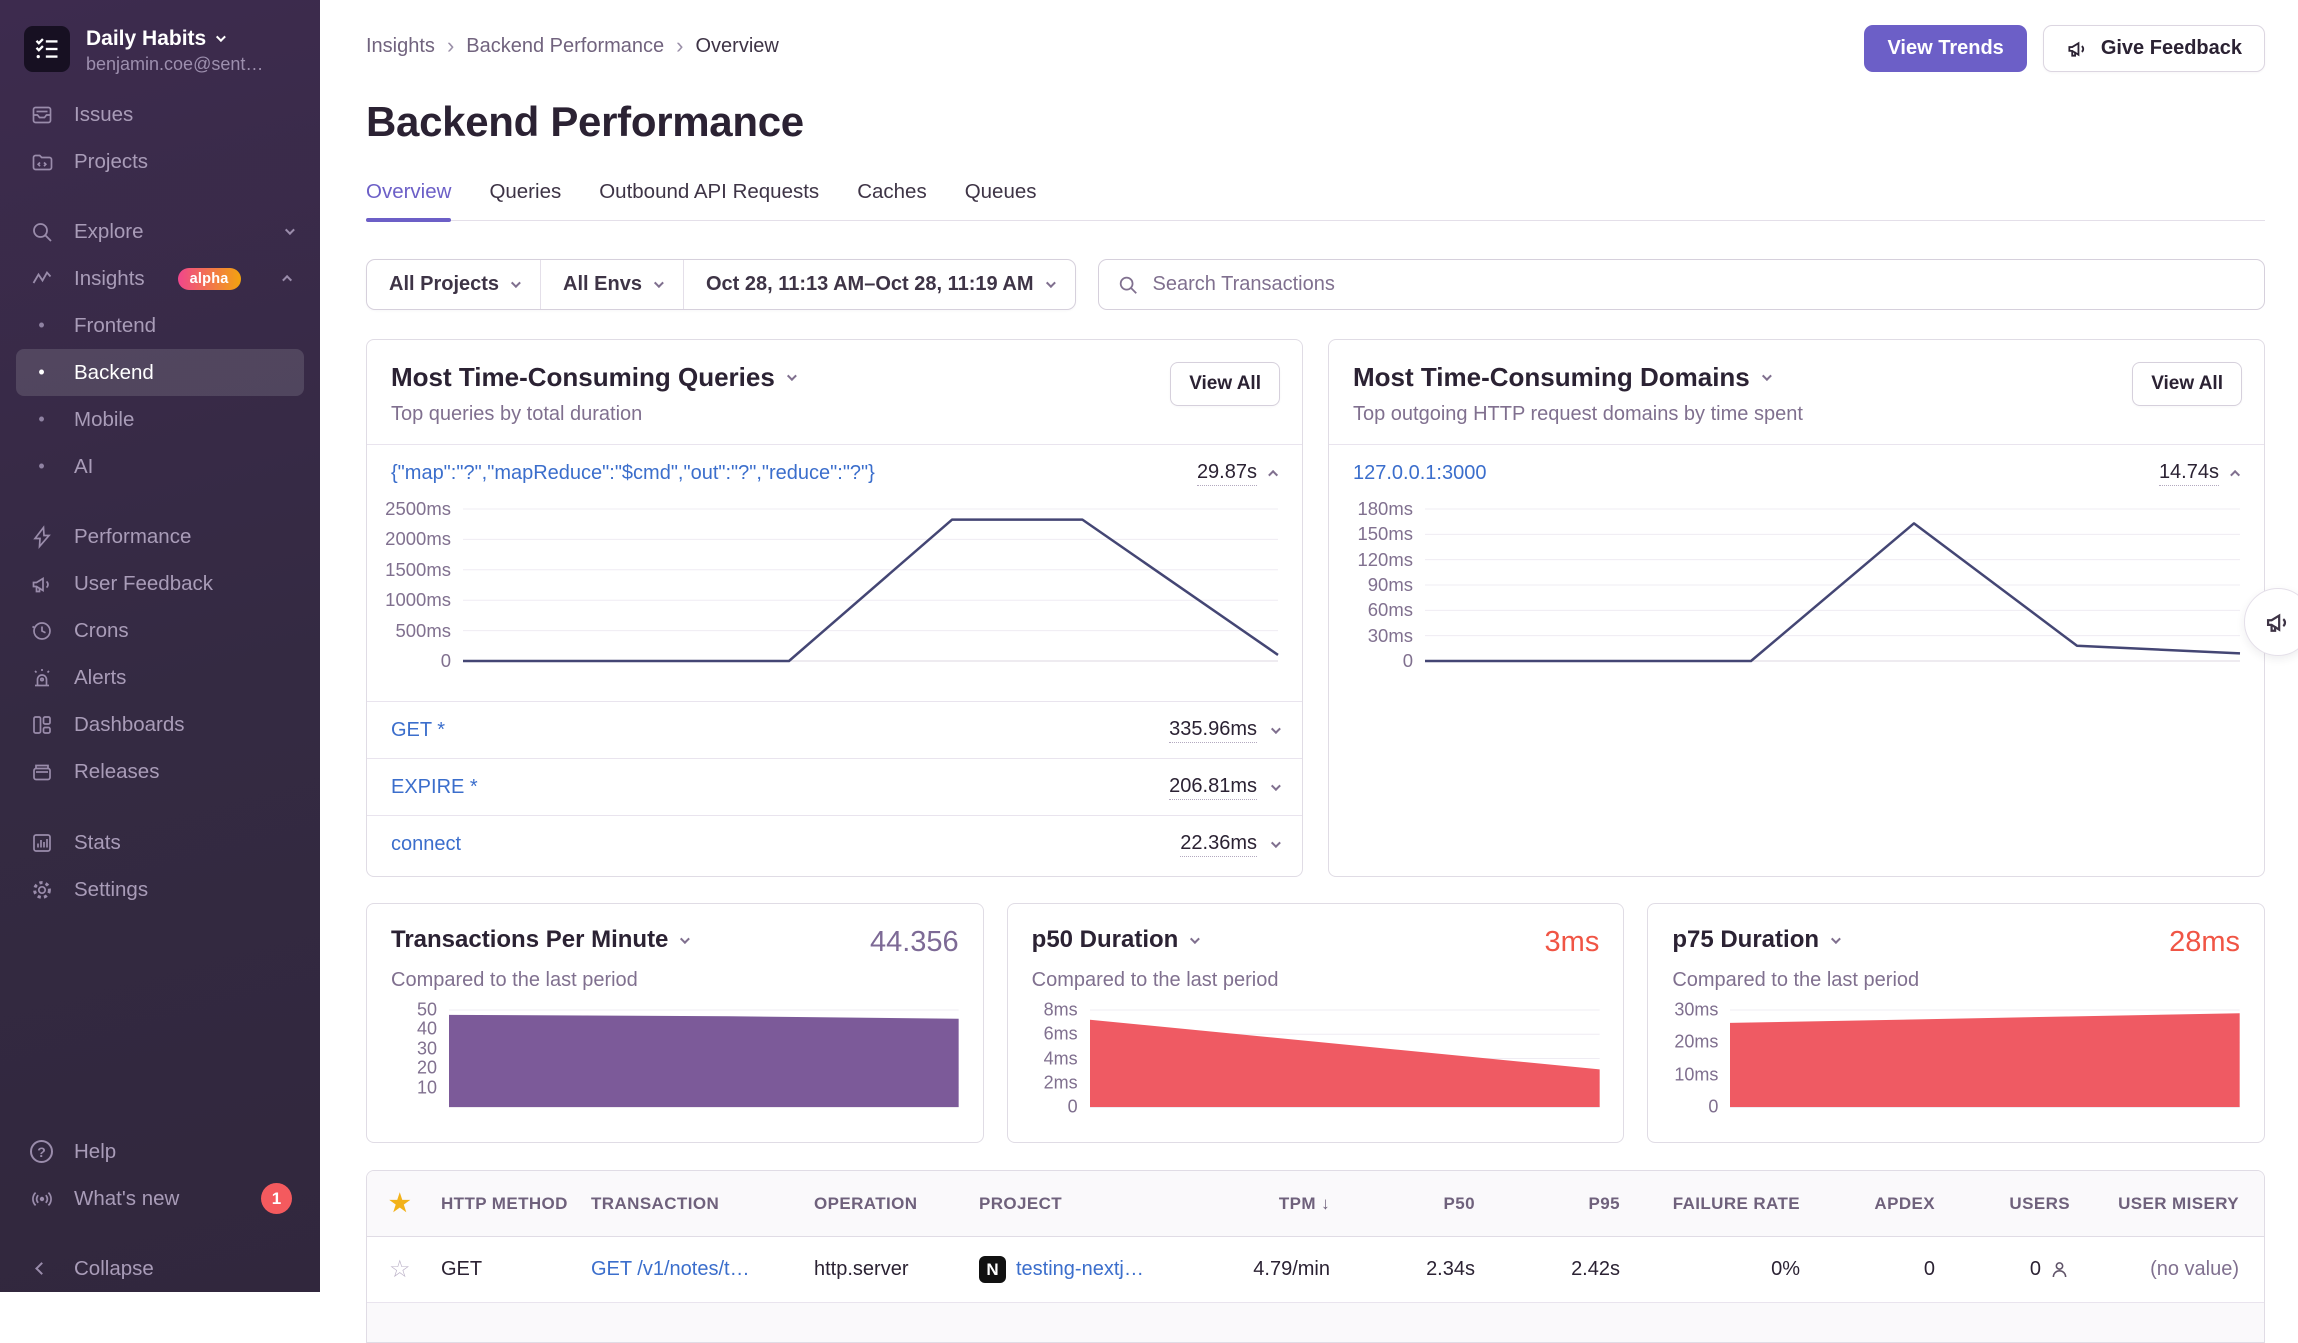  I want to click on col-apdex: APDEX, so click(1904, 1203).